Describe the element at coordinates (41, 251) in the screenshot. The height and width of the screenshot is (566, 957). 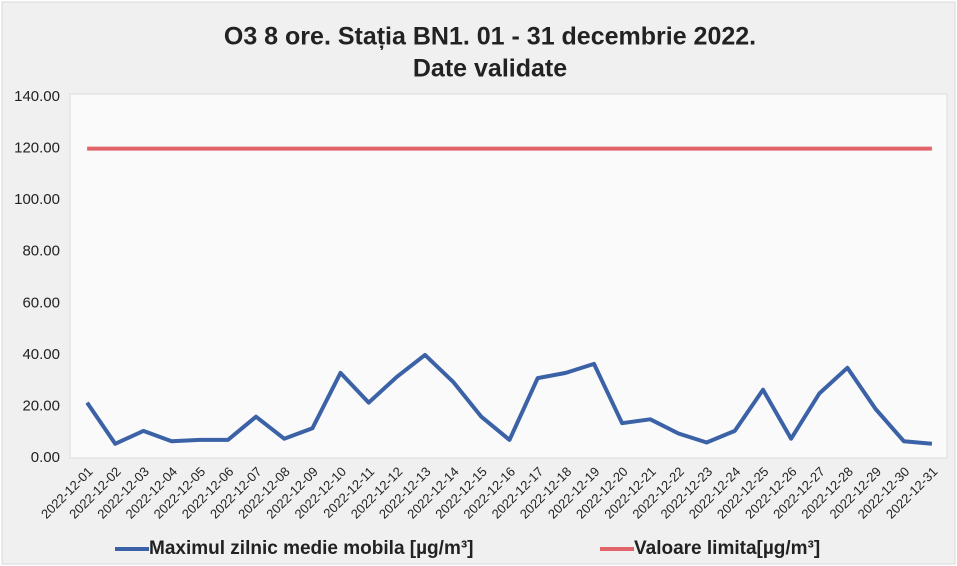
I see `y-tick-label: 80.00` at that location.